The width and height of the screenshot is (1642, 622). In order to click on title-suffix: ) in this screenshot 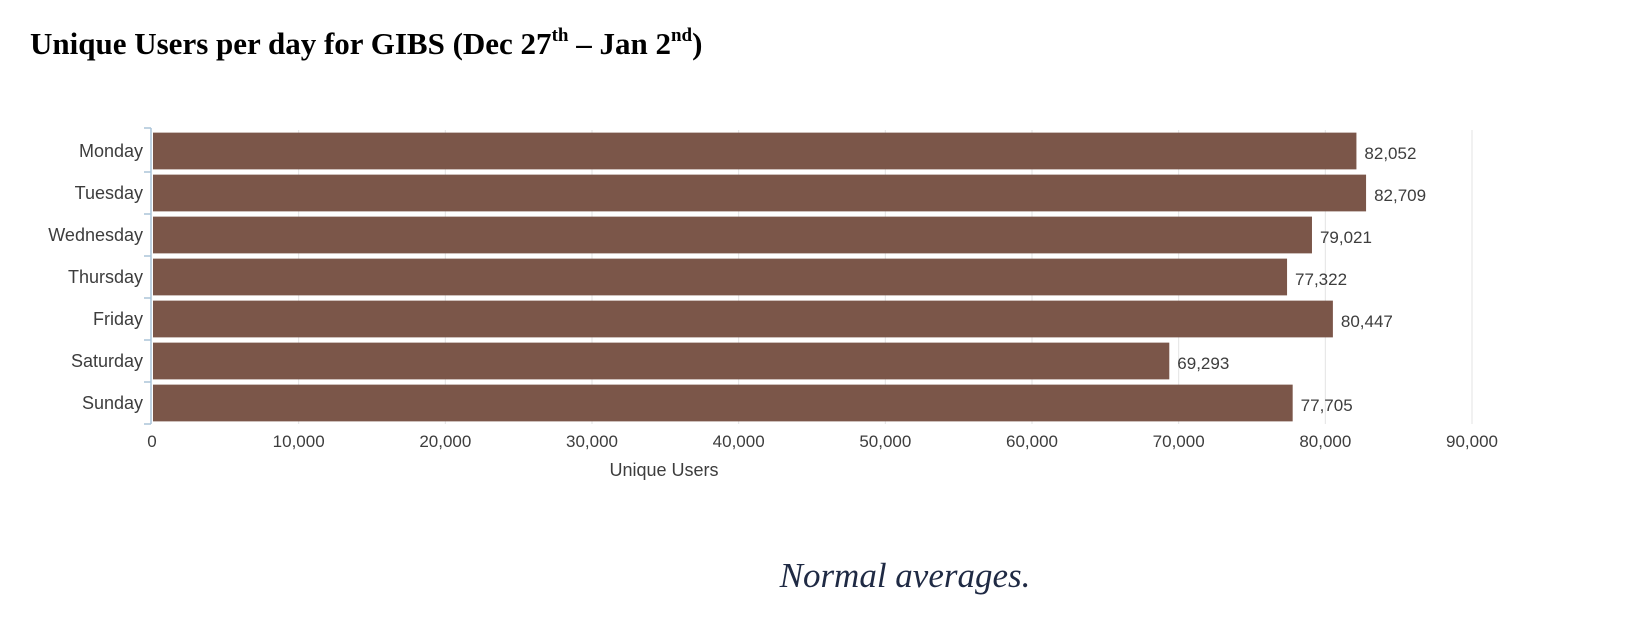, I will do `click(697, 43)`.